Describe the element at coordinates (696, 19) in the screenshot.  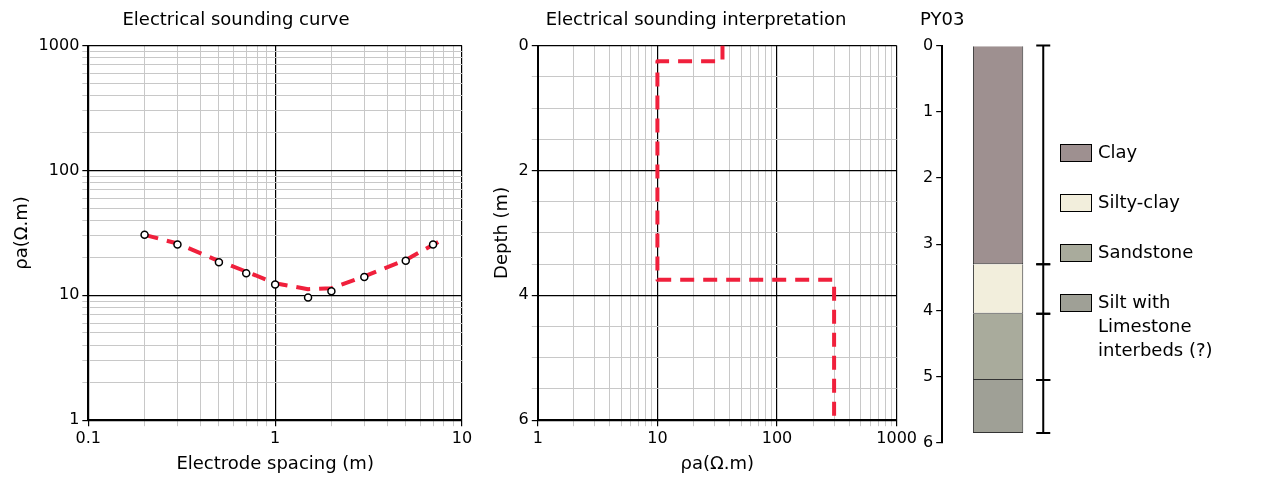
I see `chart-title: Electrical sounding interpretation` at that location.